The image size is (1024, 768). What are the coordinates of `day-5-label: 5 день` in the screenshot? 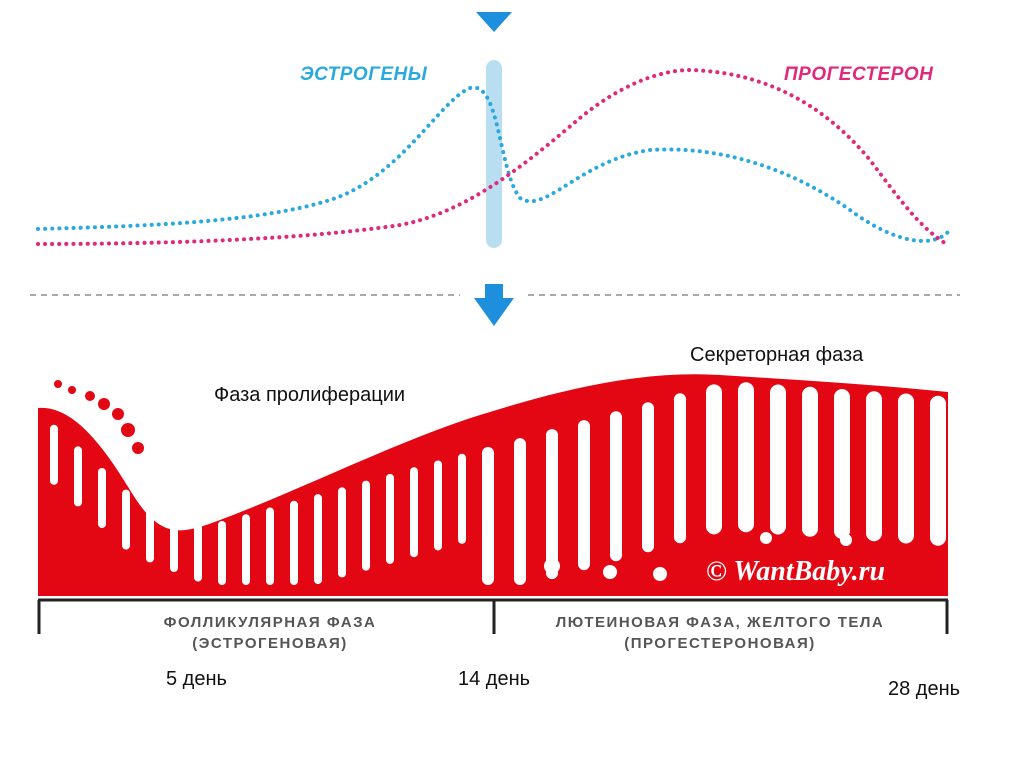 It's located at (196, 679).